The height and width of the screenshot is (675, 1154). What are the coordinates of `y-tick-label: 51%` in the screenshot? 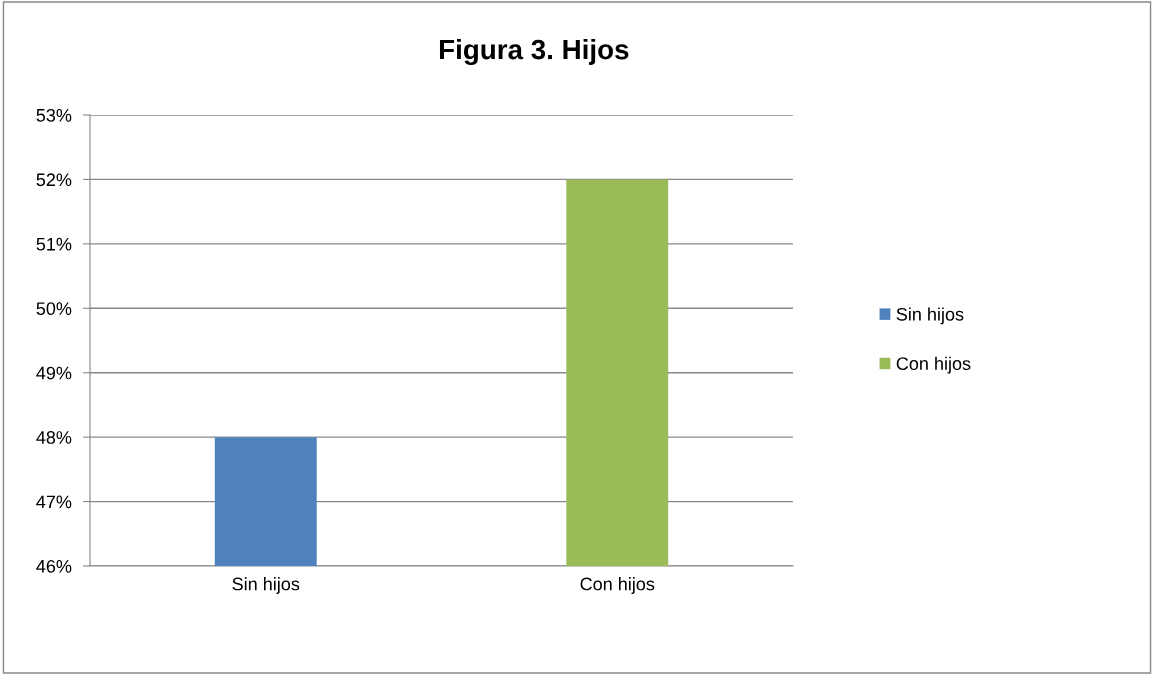 It's located at (54, 244).